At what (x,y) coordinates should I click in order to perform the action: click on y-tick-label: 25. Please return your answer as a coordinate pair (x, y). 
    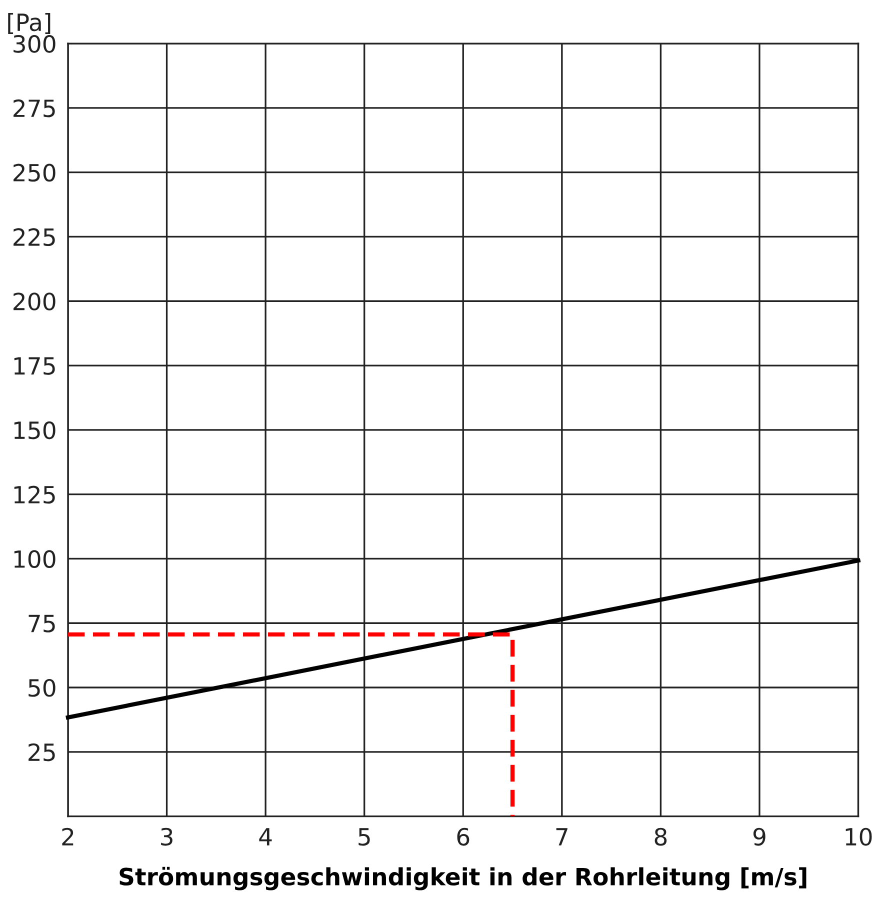
    Looking at the image, I should click on (41, 752).